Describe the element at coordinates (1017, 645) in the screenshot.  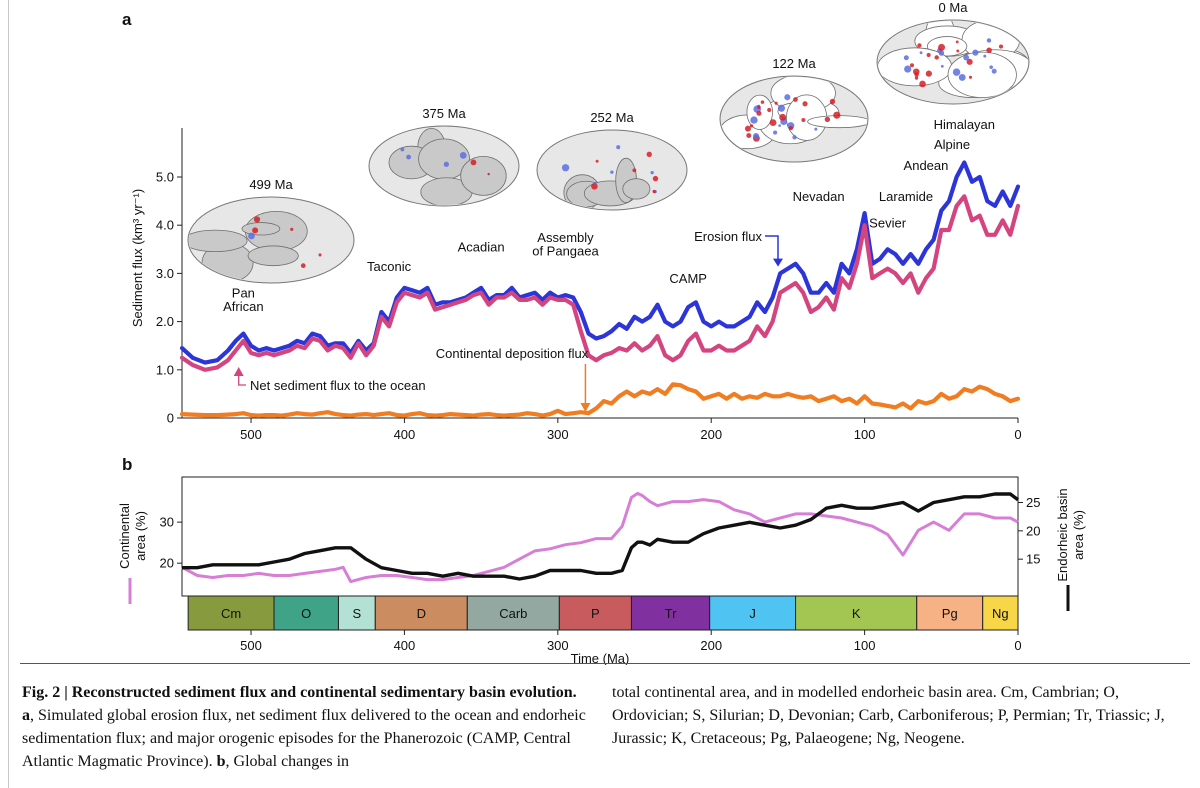
I see `panel-b-x-tick-label: 0` at that location.